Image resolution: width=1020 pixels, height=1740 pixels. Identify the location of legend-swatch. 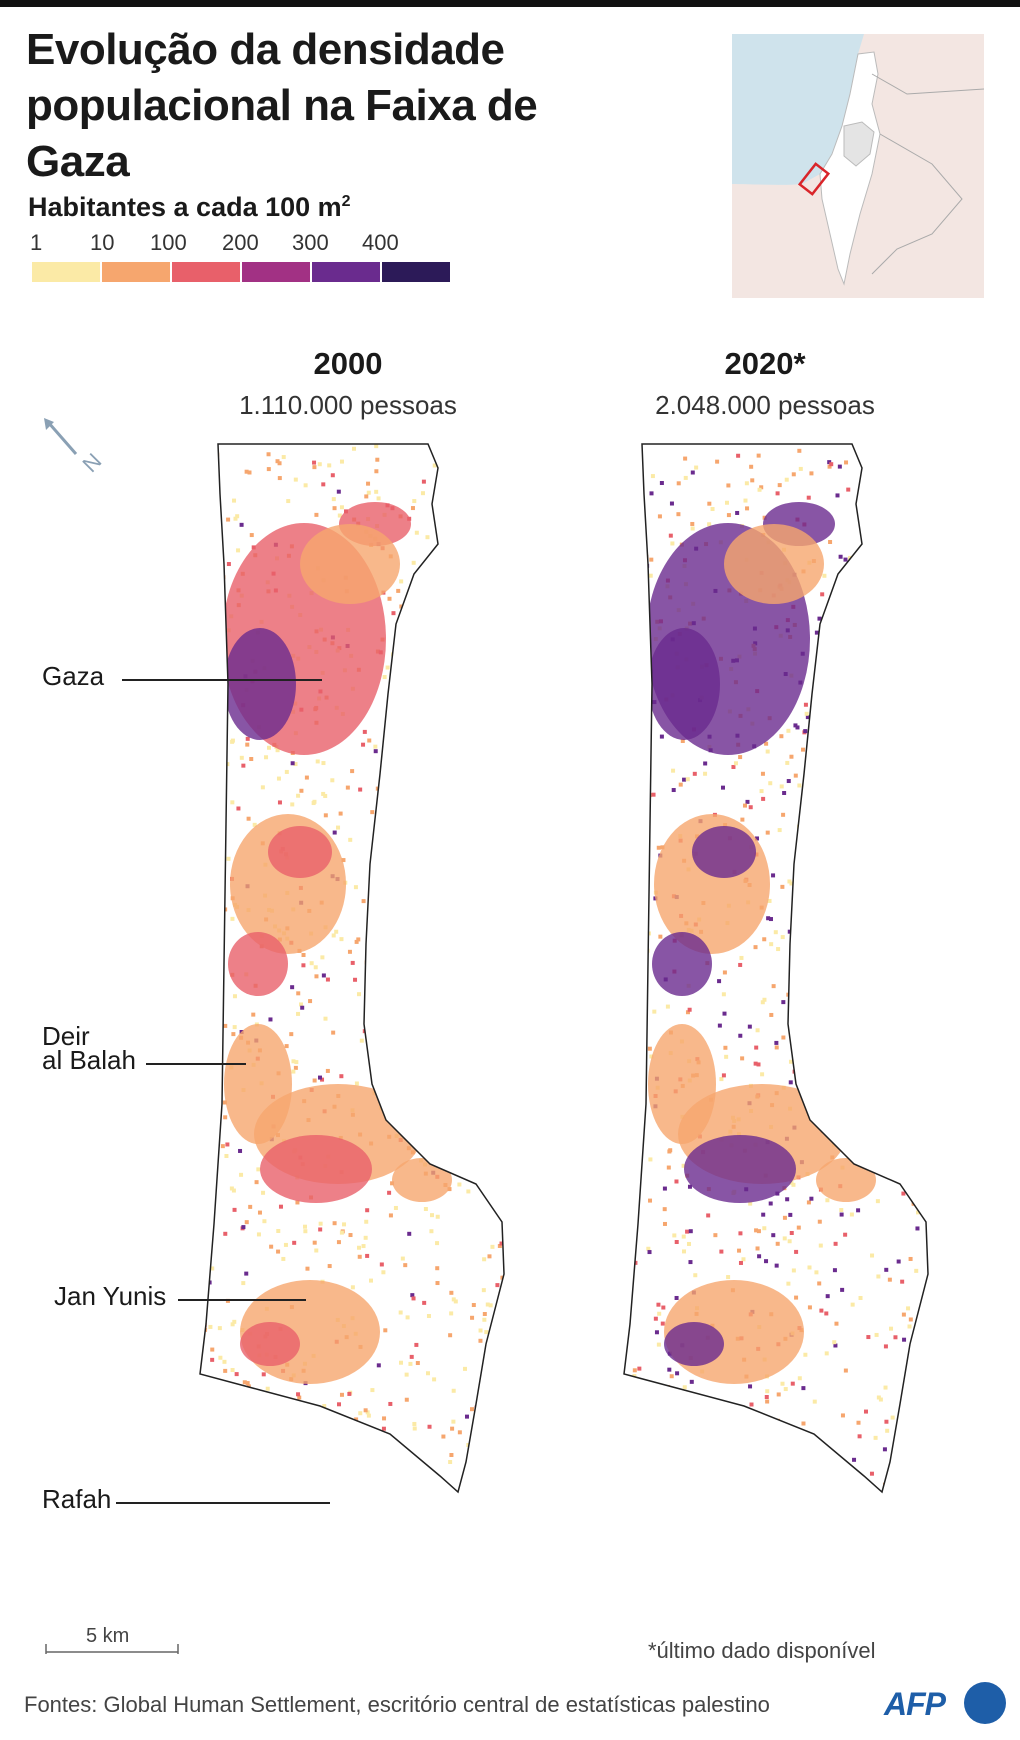
(66, 272).